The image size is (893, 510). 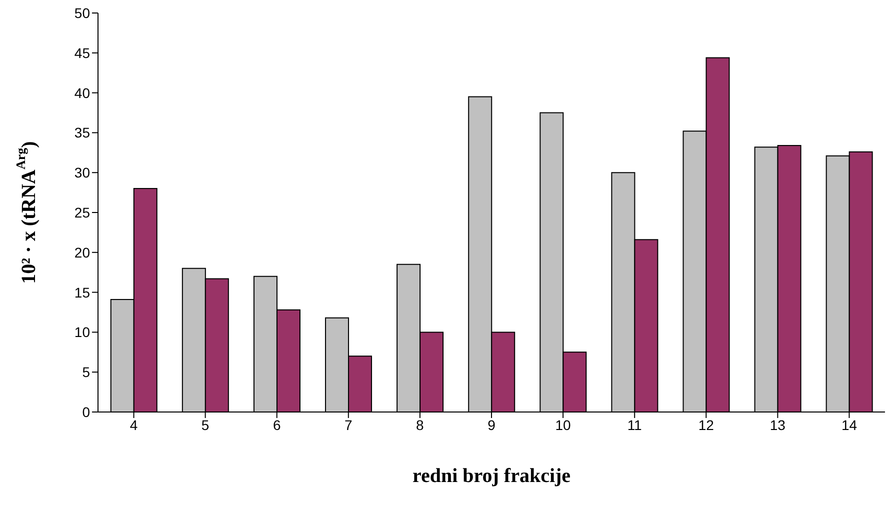 What do you see at coordinates (492, 424) in the screenshot?
I see `x-tick-label: 9` at bounding box center [492, 424].